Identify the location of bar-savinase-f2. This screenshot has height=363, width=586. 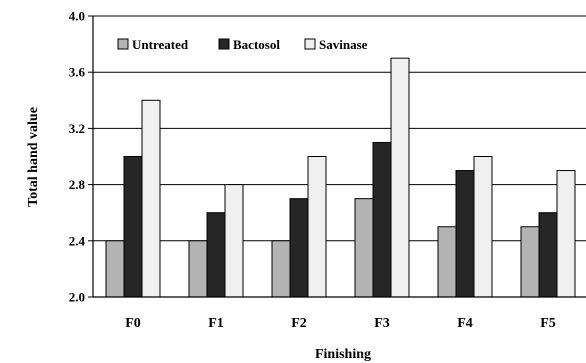
(317, 227).